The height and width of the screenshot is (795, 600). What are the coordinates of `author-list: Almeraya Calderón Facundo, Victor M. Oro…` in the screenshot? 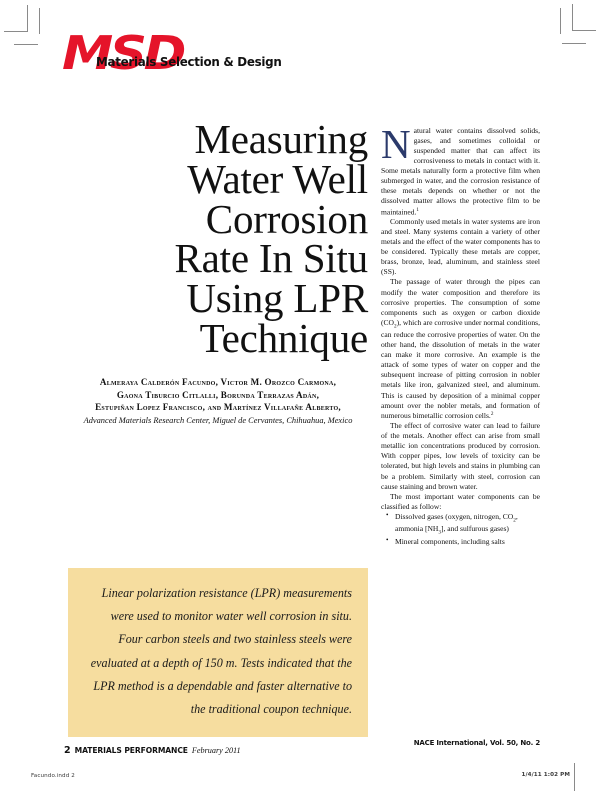 It's located at (218, 395).